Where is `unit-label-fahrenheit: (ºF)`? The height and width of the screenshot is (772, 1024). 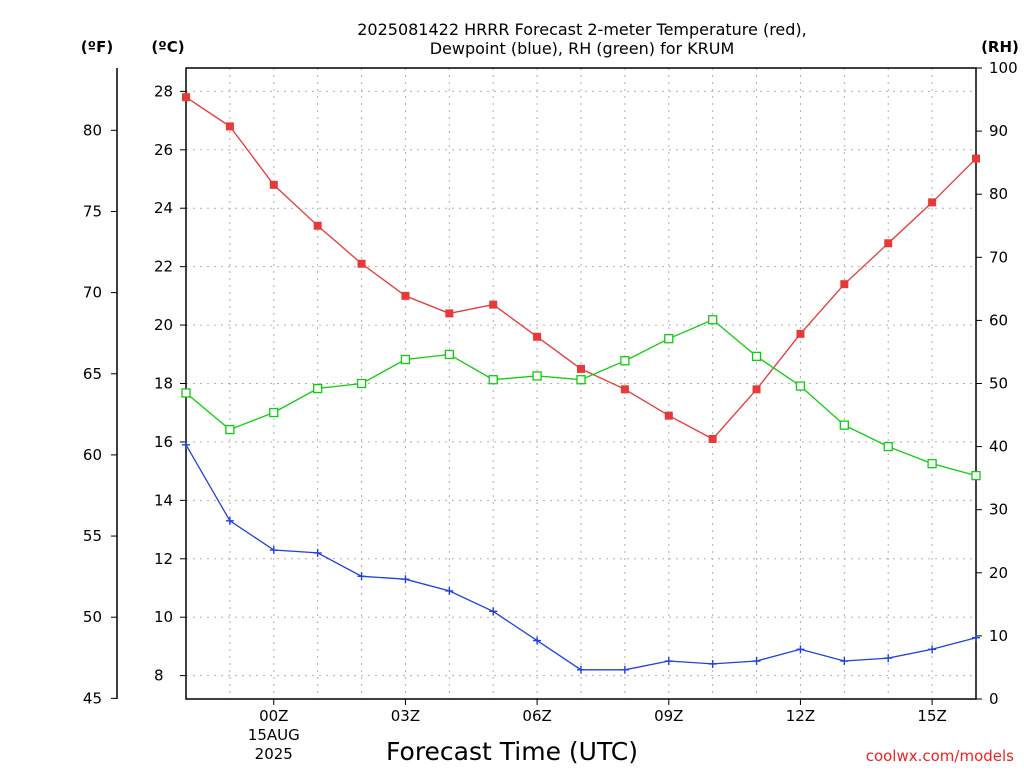
unit-label-fahrenheit: (ºF) is located at coordinates (97, 47).